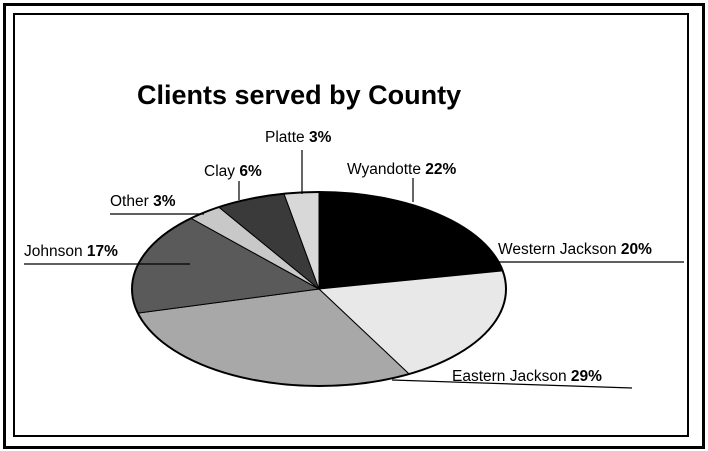 The height and width of the screenshot is (451, 708). Describe the element at coordinates (511, 376) in the screenshot. I see `slice-label-name: Eastern Jackson` at that location.